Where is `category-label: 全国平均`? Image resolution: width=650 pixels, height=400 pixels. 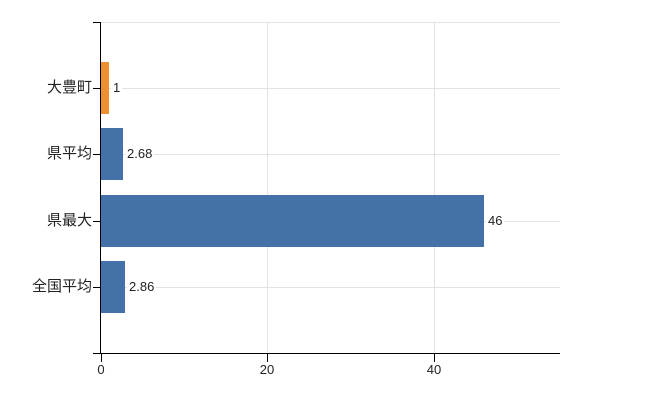
category-label: 全国平均 is located at coordinates (61, 286).